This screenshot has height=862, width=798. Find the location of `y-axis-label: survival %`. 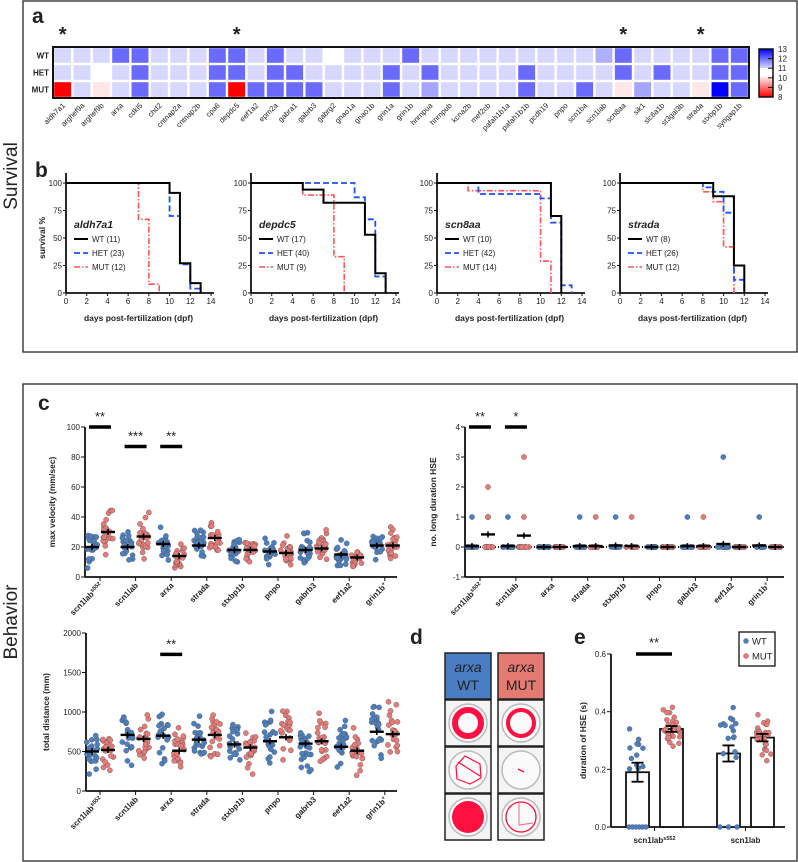

y-axis-label: survival % is located at coordinates (42, 238).